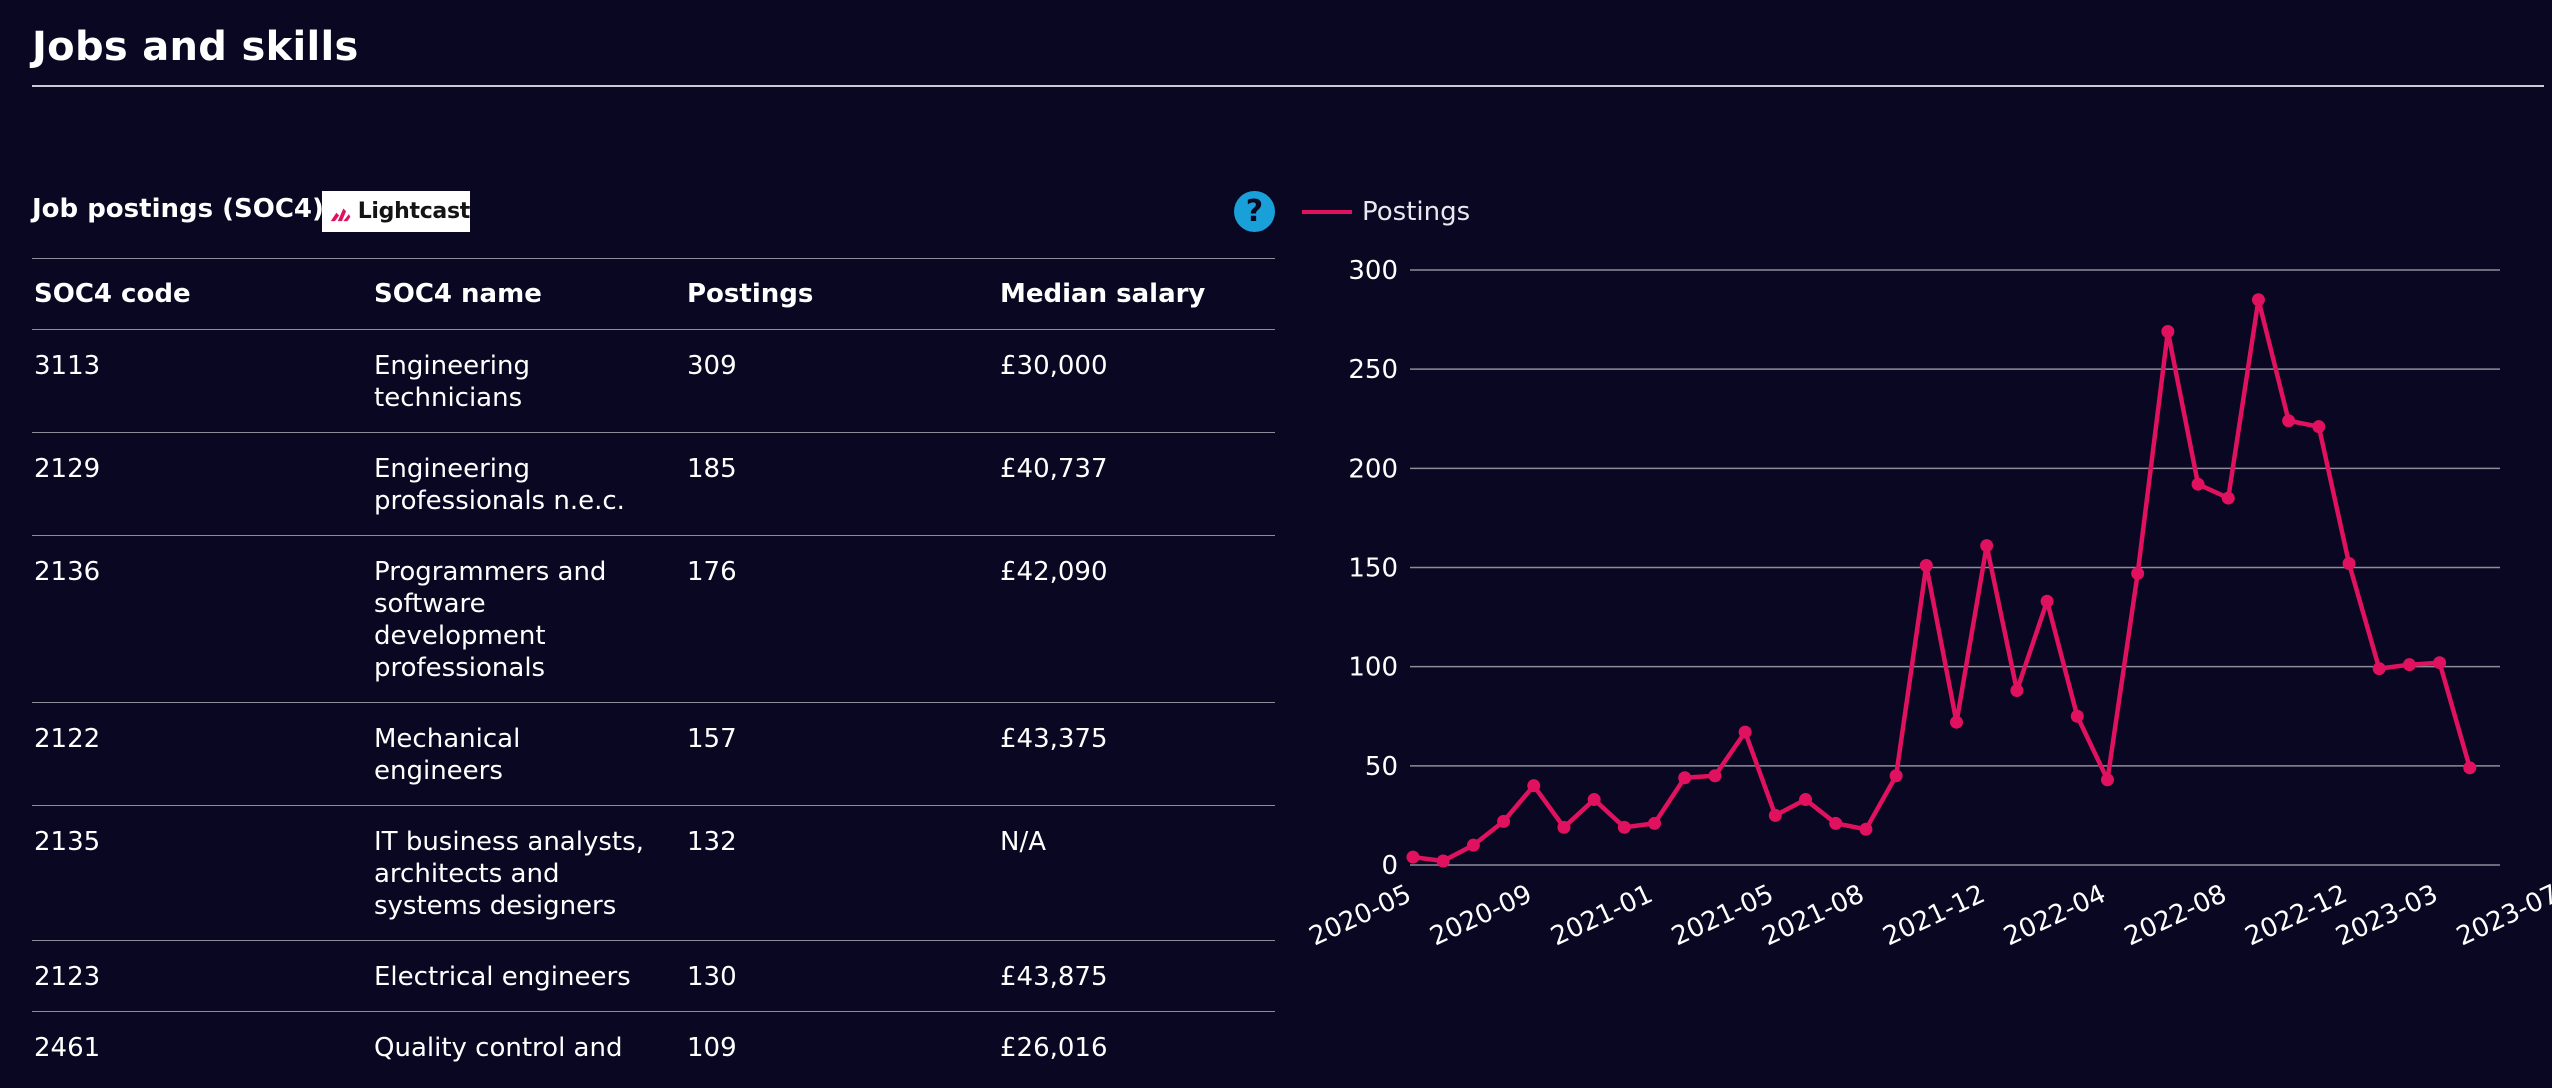 Image resolution: width=2552 pixels, height=1088 pixels. I want to click on x-tick-label: 2020-05, so click(1360, 915).